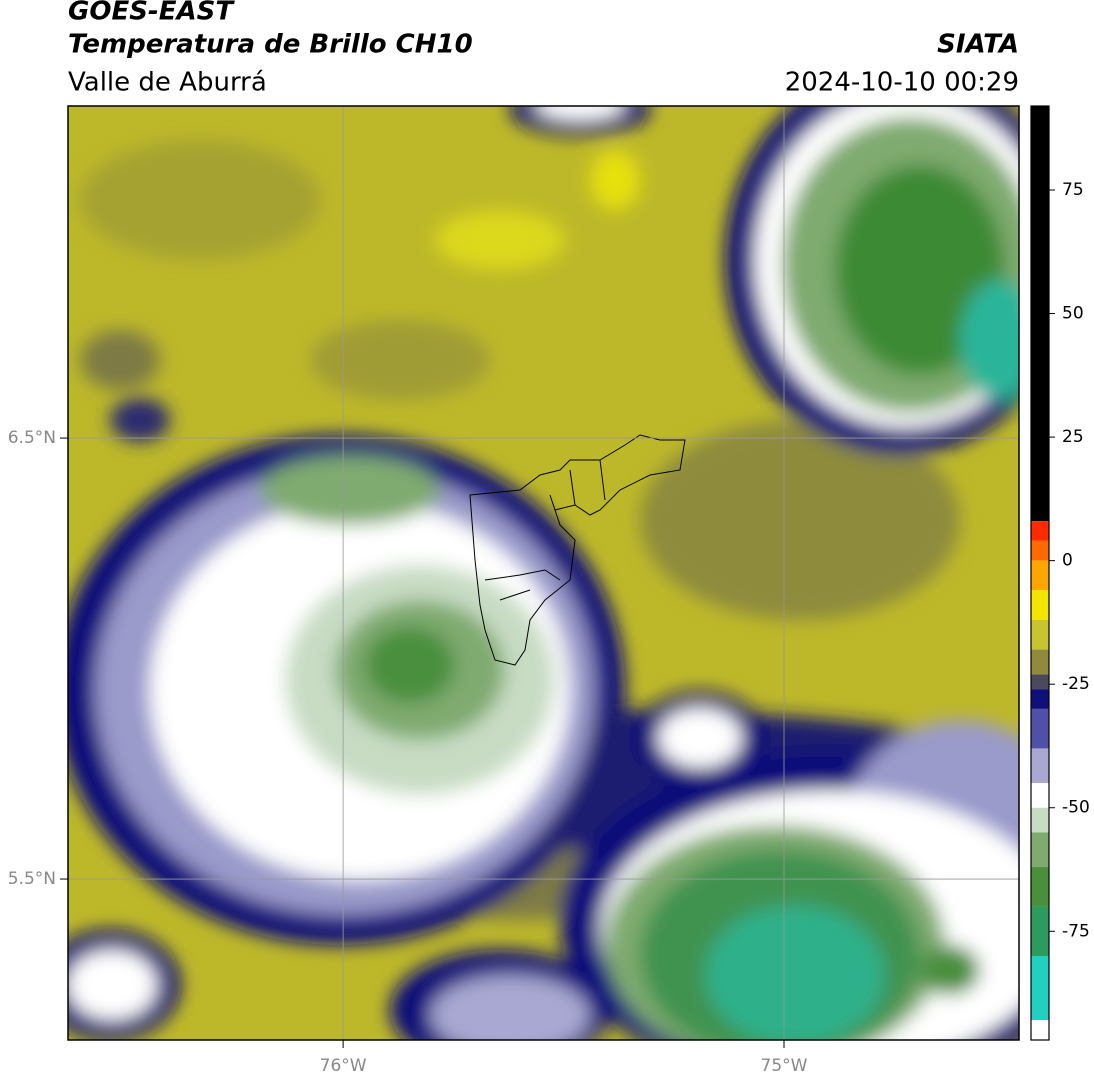 This screenshot has height=1078, width=1094. What do you see at coordinates (1073, 437) in the screenshot?
I see `colorbar-tick-label: 25` at bounding box center [1073, 437].